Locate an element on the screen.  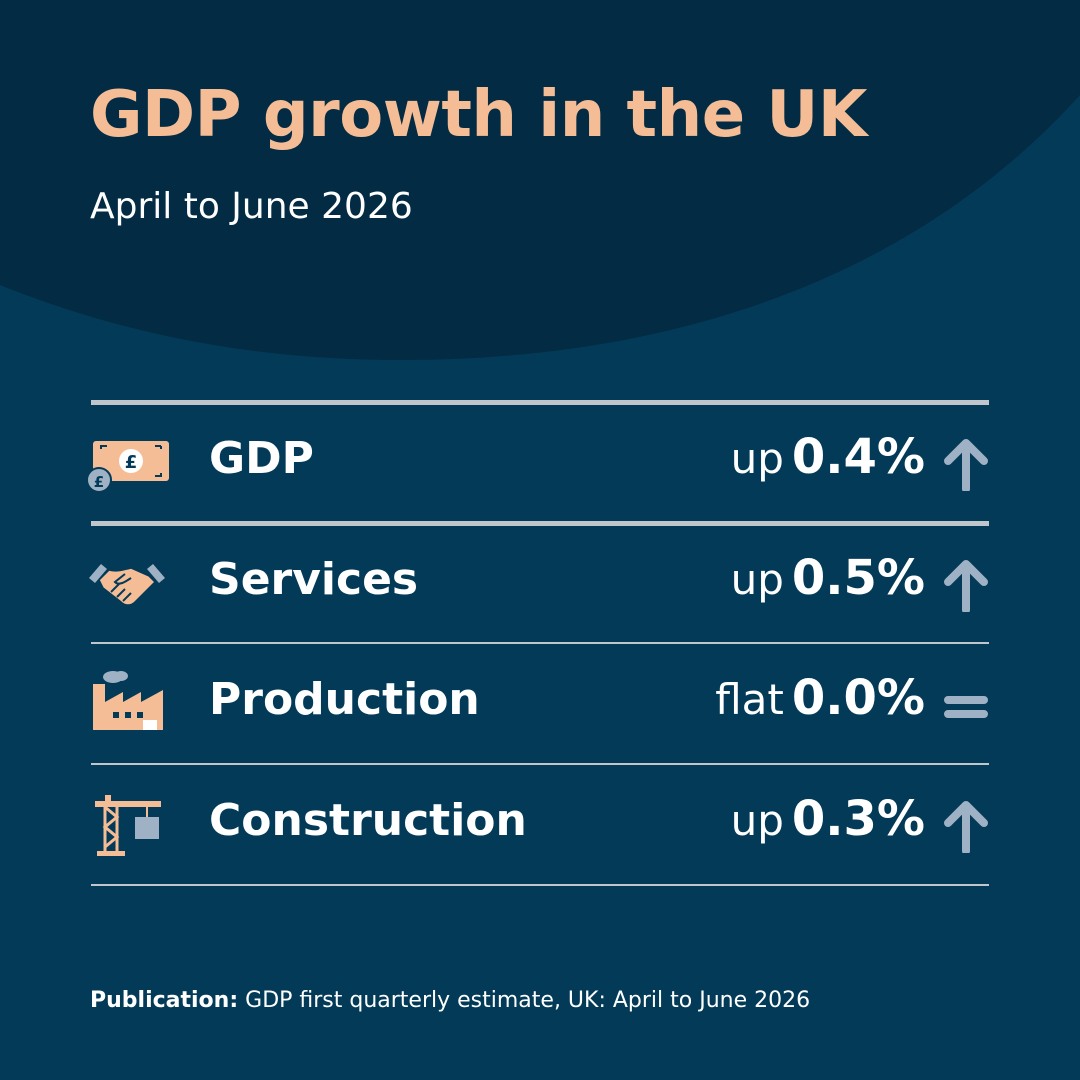
crane-icon is located at coordinates (128, 825).